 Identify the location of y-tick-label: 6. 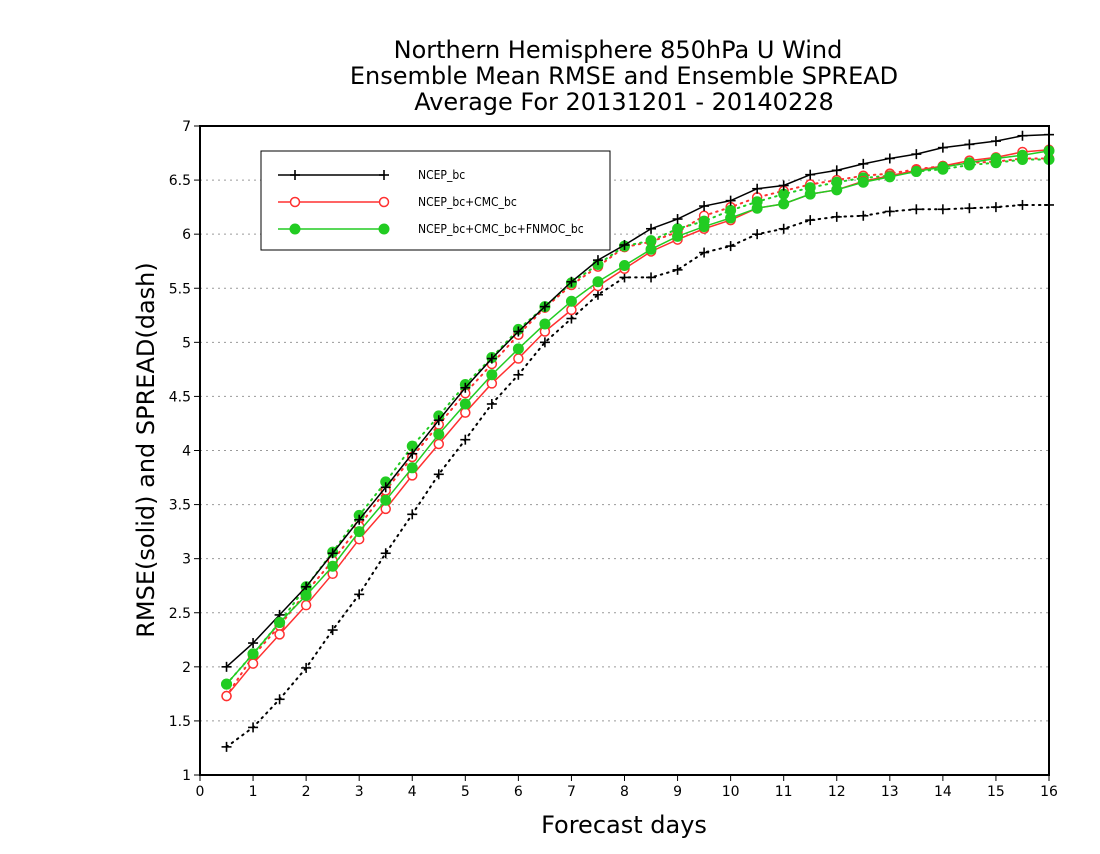
(186, 235).